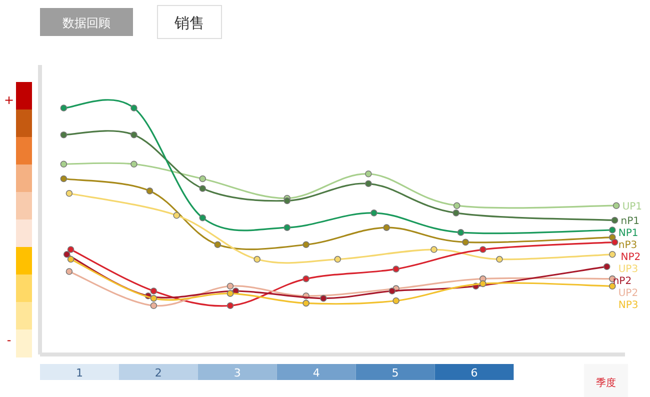 The image size is (650, 397). I want to click on x-axis-title: 季度, so click(606, 383).